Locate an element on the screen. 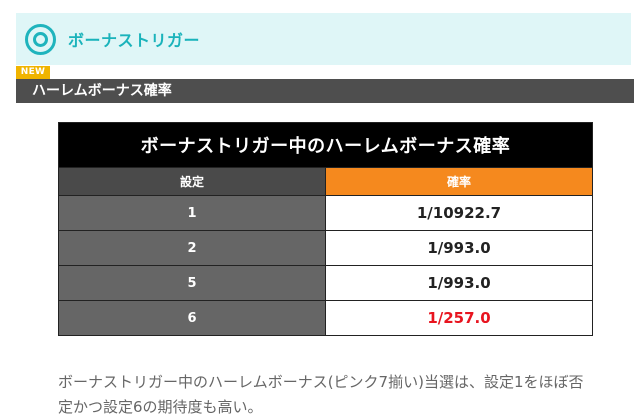 The width and height of the screenshot is (640, 420). table-row: 5 1/993.0 is located at coordinates (325, 283).